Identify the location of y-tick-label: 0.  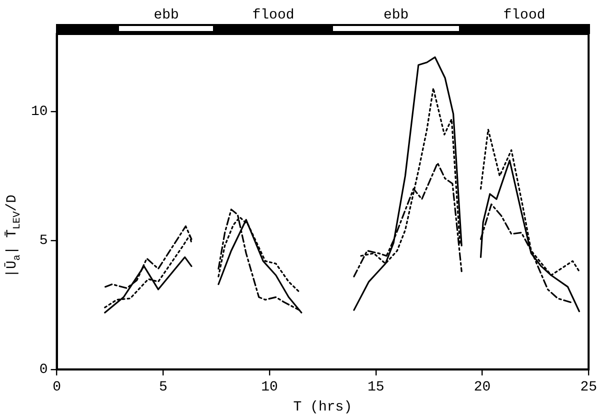
(43, 370).